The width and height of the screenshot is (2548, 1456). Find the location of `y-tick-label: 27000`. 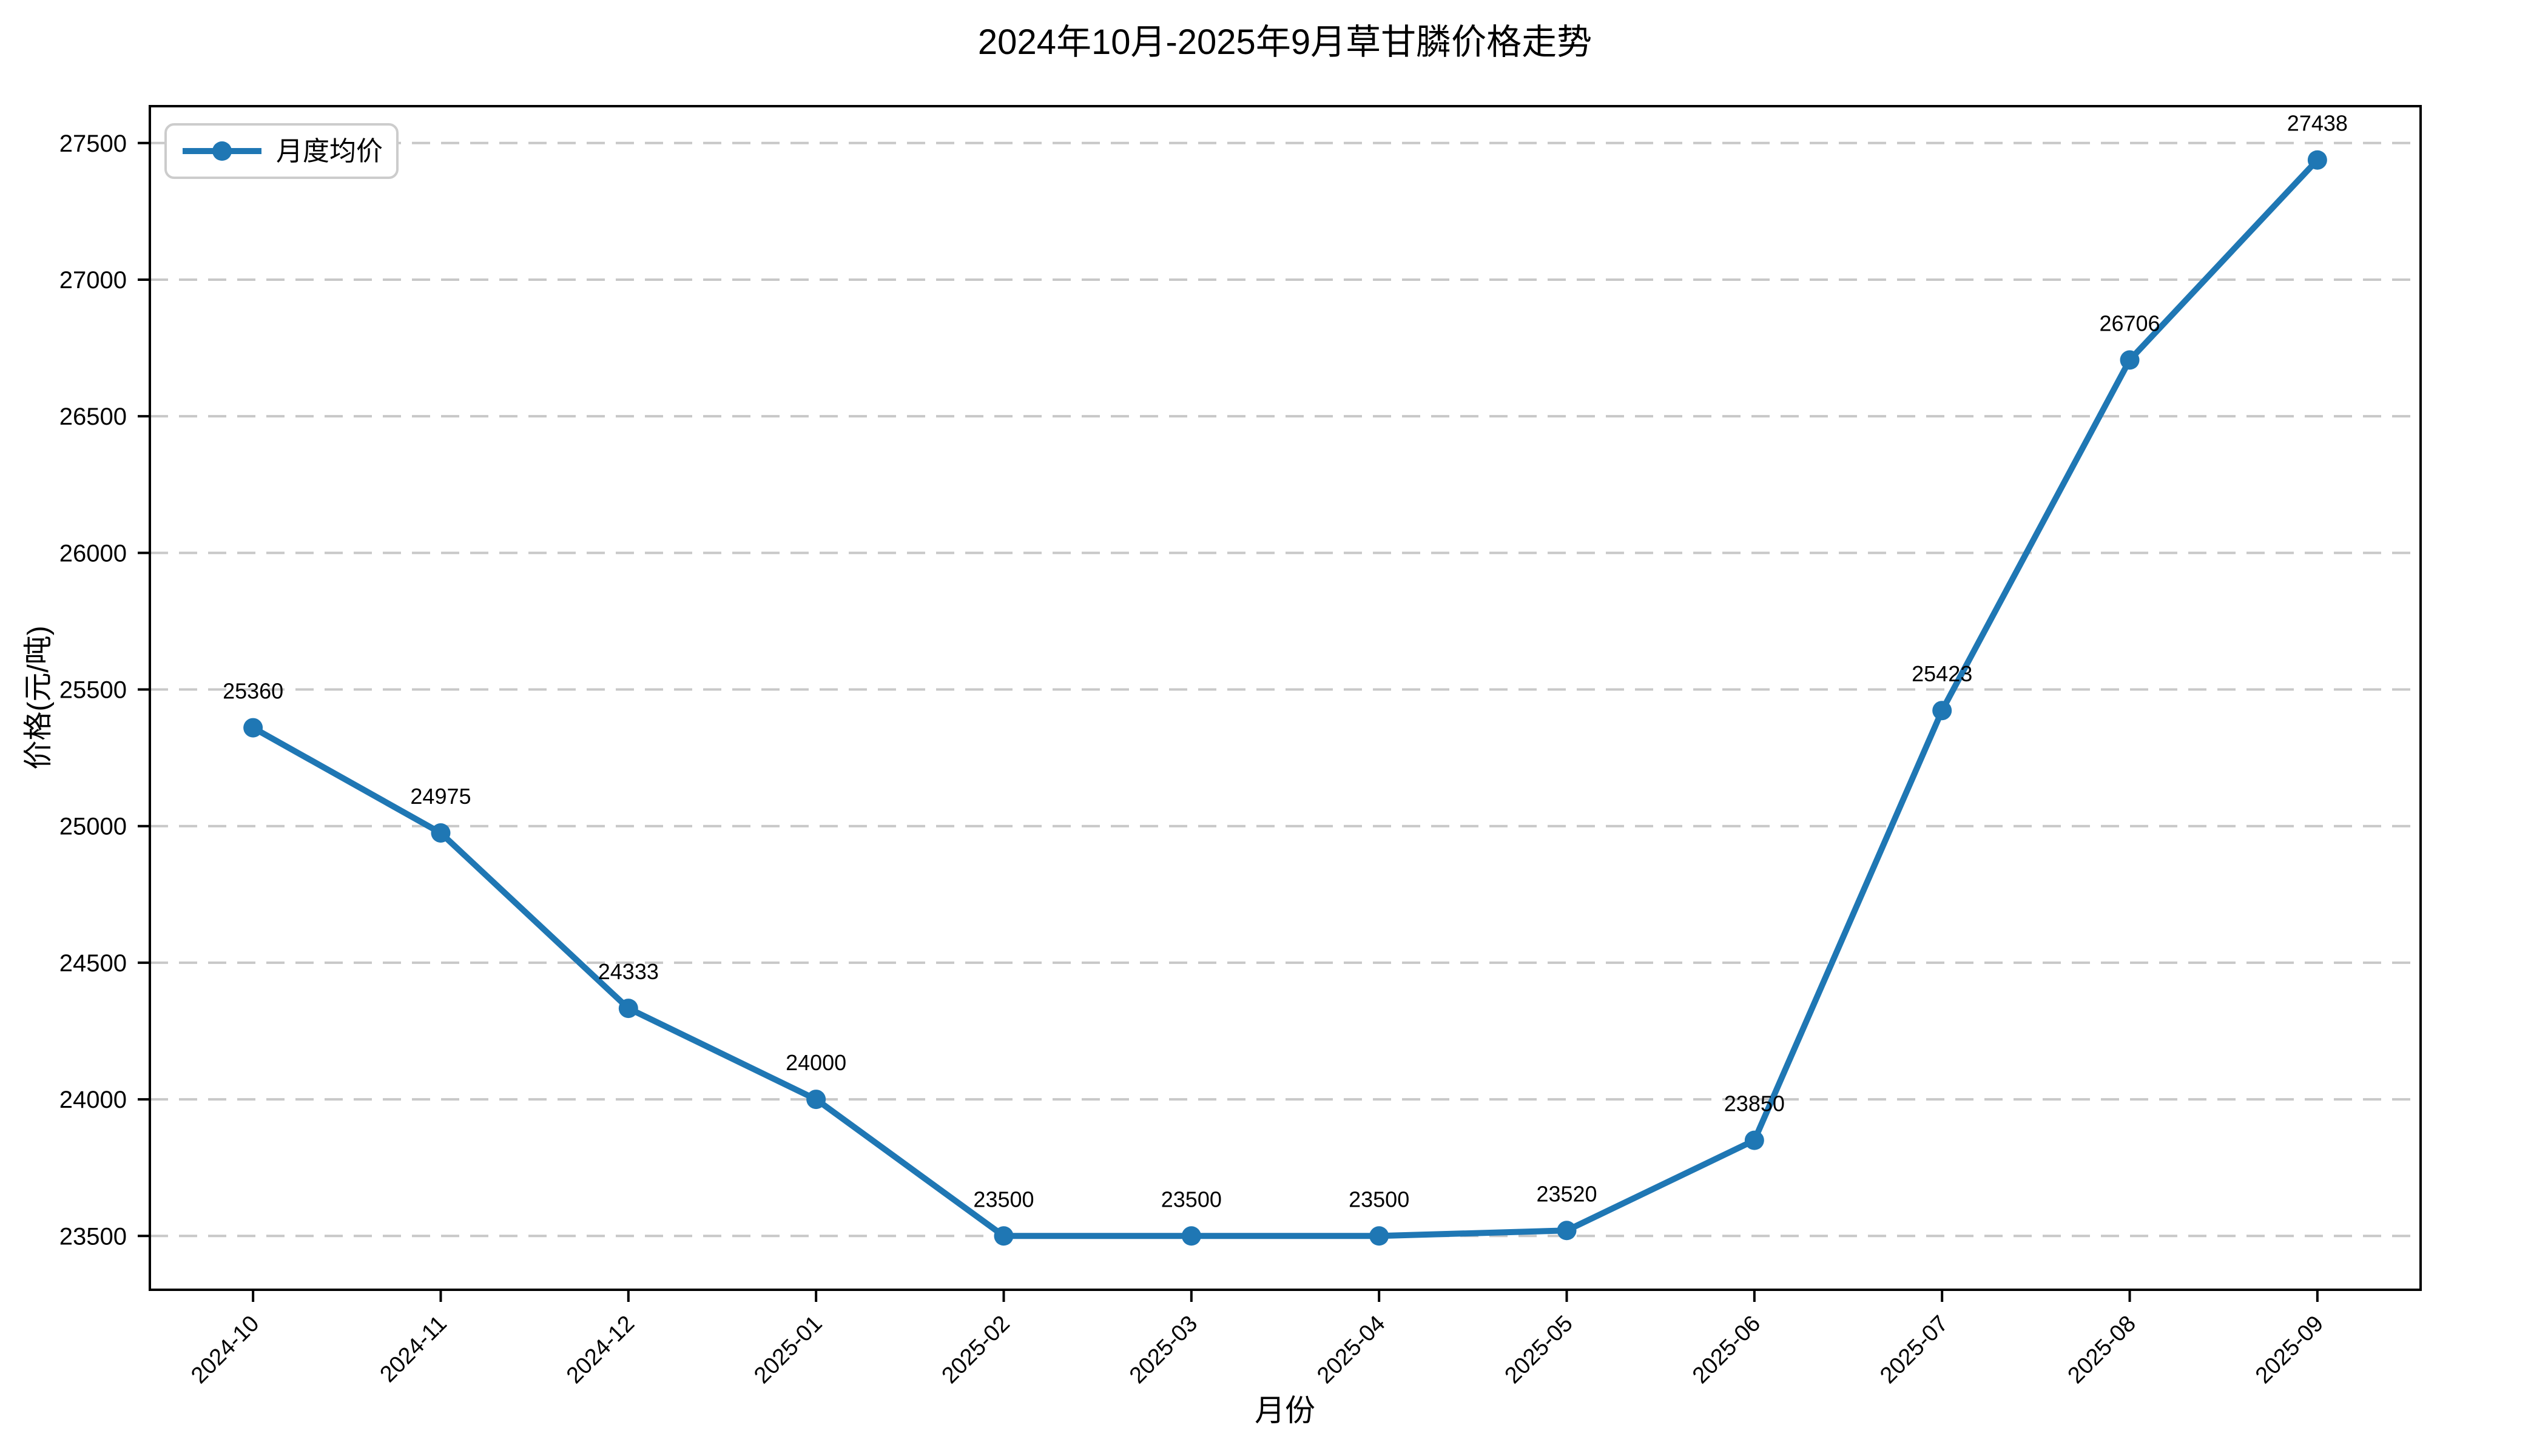

y-tick-label: 27000 is located at coordinates (93, 280).